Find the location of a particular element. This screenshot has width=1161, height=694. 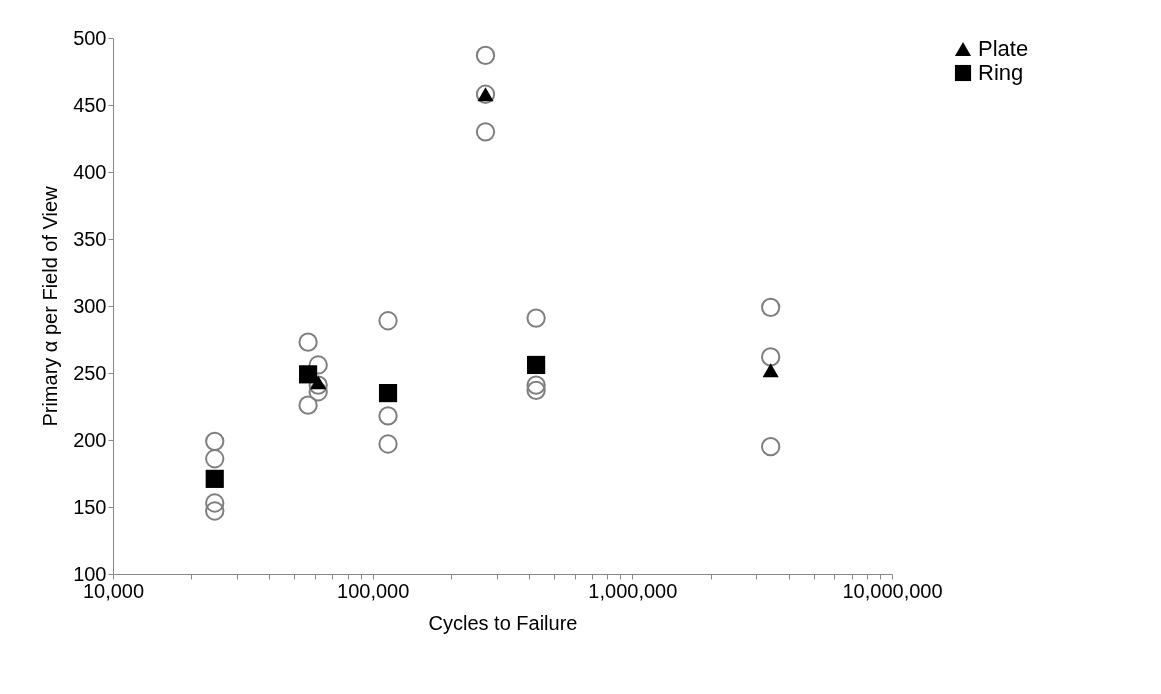

y-tick-label: 300 is located at coordinates (90, 305).